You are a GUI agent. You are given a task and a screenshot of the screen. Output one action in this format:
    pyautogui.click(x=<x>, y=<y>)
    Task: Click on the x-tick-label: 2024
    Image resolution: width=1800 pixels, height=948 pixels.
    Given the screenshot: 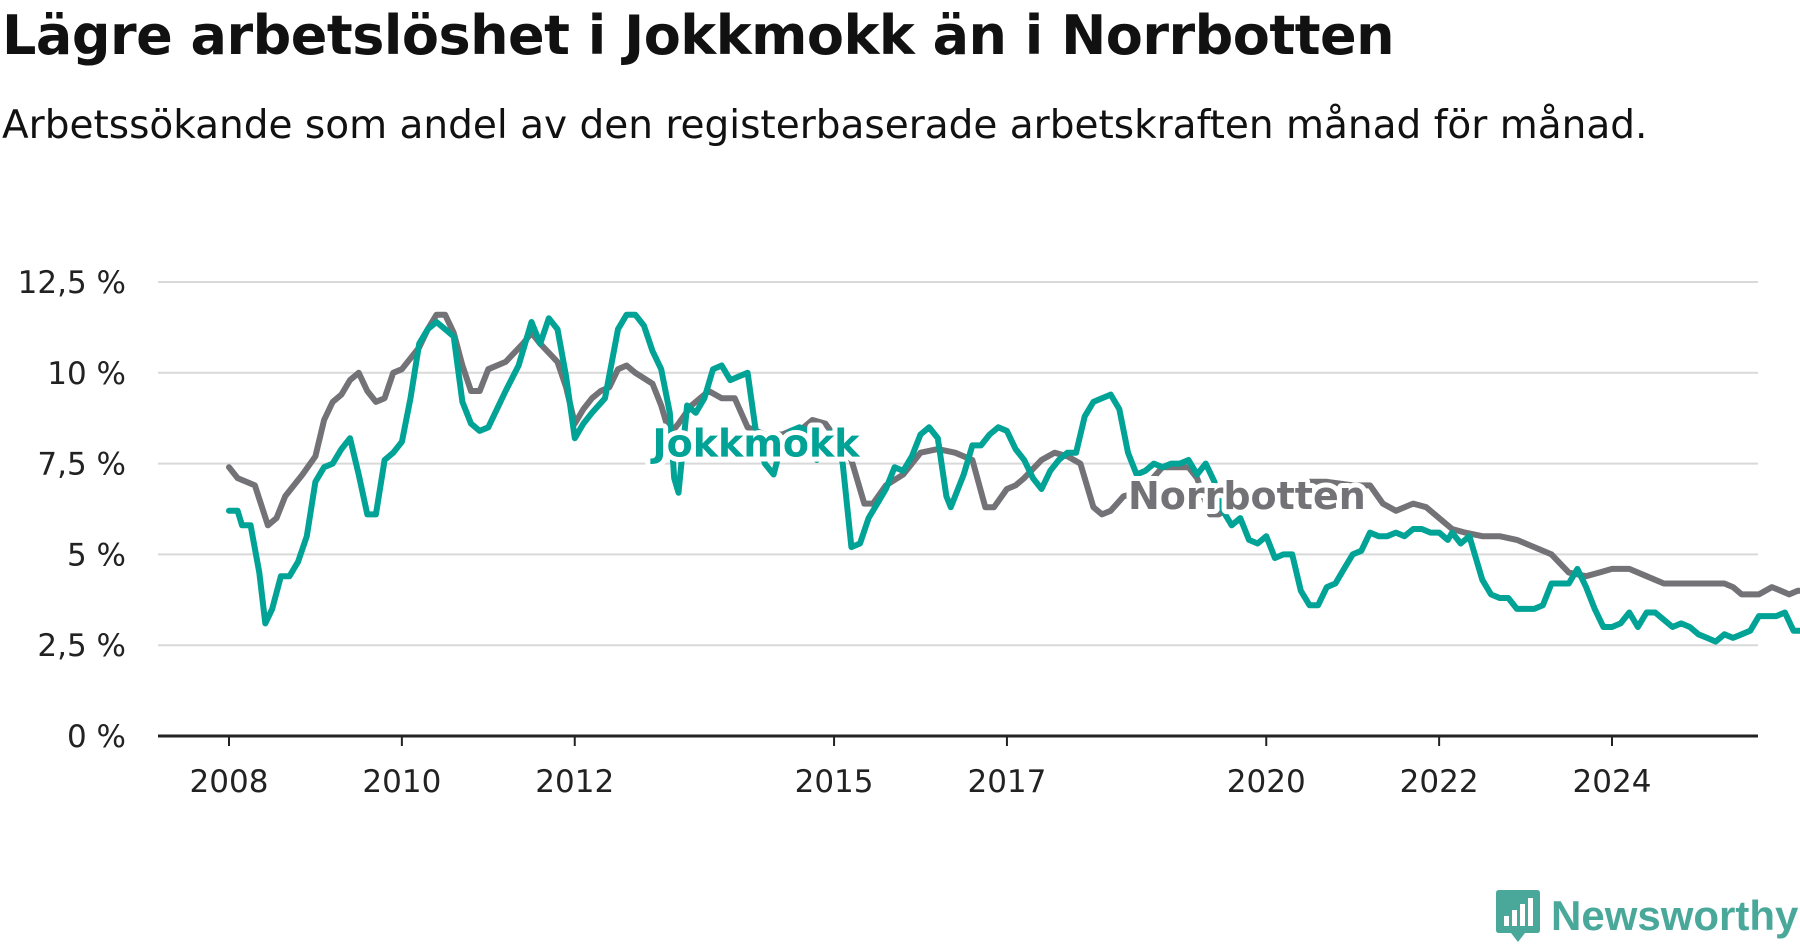 What is the action you would take?
    pyautogui.click(x=1612, y=782)
    